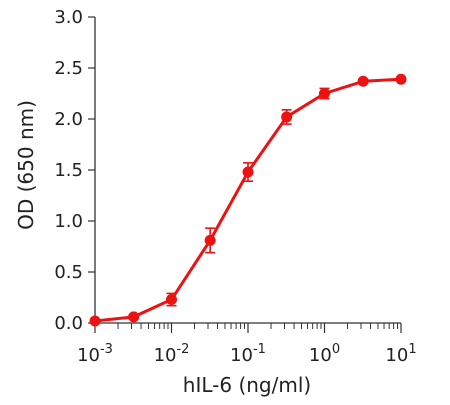  I want to click on x-axis-ticks: 10⁻³ 10⁻² 10⁻¹ 10⁰ 10¹, so click(247, 344).